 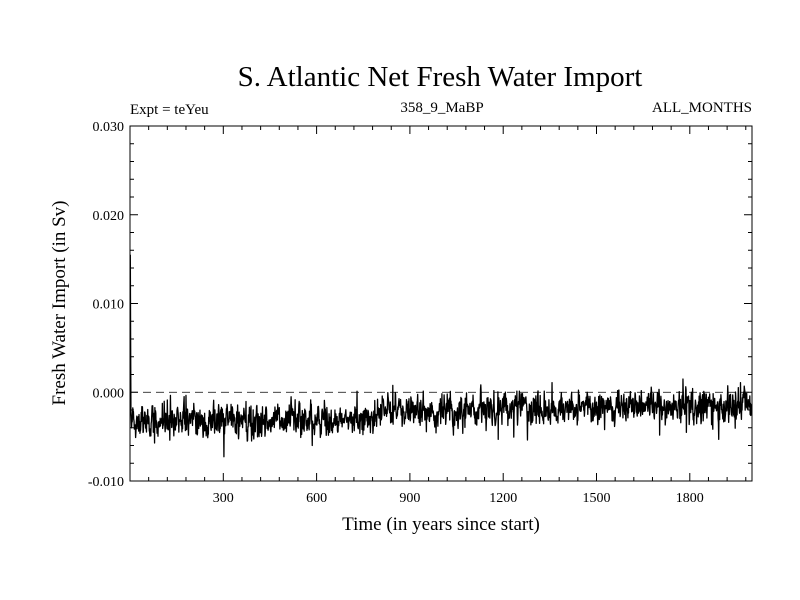 I want to click on y-tick-label: 0.000, so click(x=109, y=393).